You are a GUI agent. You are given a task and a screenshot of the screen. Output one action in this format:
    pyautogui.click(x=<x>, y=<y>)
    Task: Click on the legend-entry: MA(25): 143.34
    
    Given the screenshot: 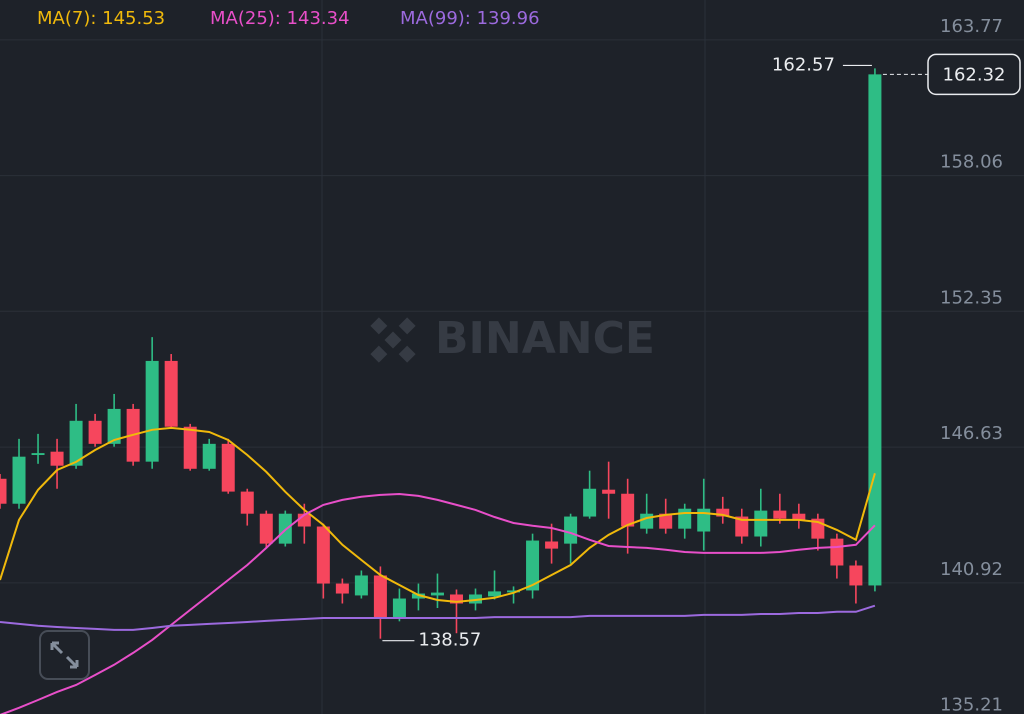 What is the action you would take?
    pyautogui.click(x=280, y=18)
    